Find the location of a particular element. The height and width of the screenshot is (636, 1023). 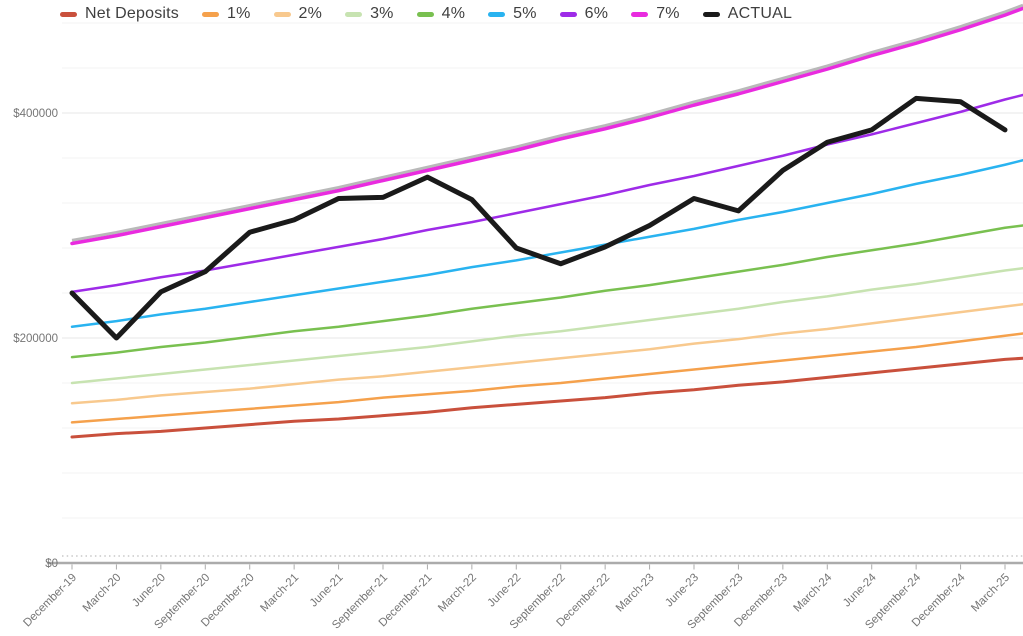

x-axis-label-march-25: March-25 is located at coordinates (990, 593).